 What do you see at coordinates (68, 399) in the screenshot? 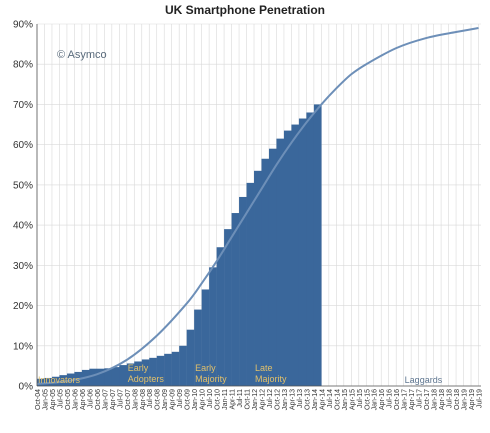
I see `x-tick-label: Oct-05` at bounding box center [68, 399].